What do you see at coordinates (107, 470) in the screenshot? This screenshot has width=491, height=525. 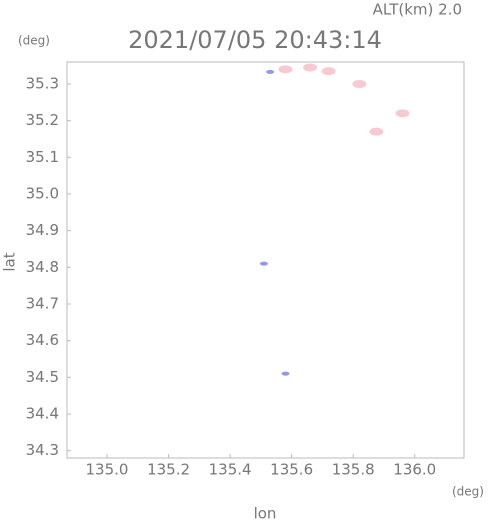 I see `x-tick-label: 135.0` at bounding box center [107, 470].